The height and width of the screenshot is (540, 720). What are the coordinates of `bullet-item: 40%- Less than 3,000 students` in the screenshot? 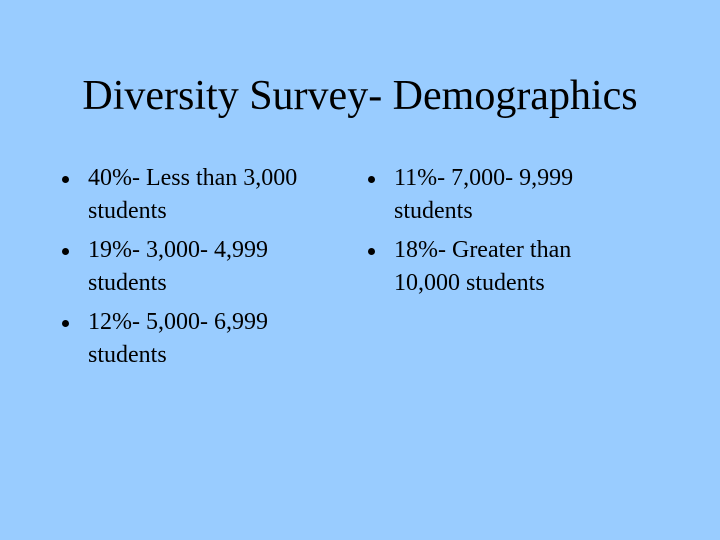 It's located at (199, 195).